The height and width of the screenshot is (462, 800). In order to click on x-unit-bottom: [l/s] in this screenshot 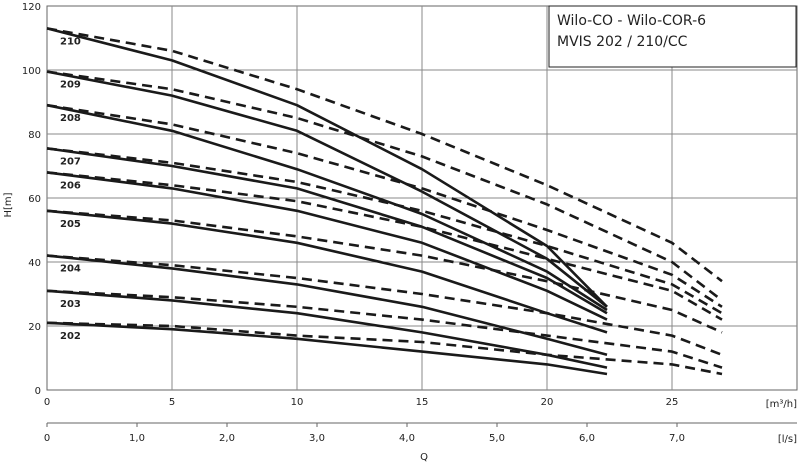, I will do `click(787, 439)`.